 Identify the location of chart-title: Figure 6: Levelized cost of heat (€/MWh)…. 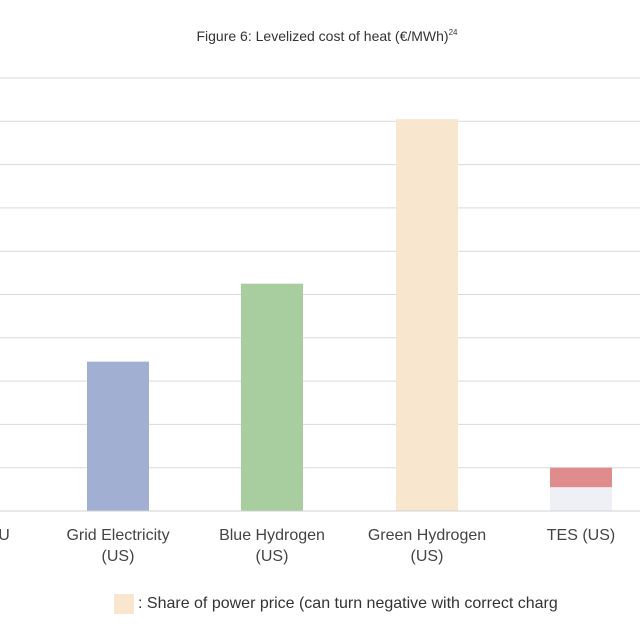
(327, 36).